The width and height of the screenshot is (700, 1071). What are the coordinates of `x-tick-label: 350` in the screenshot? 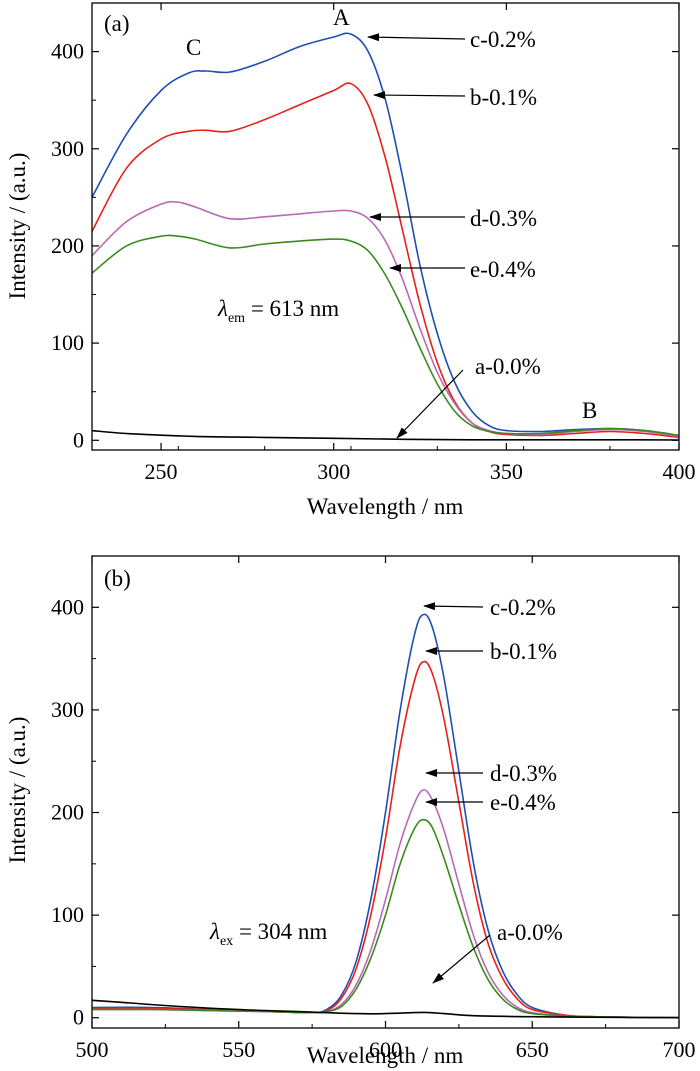 It's located at (506, 471).